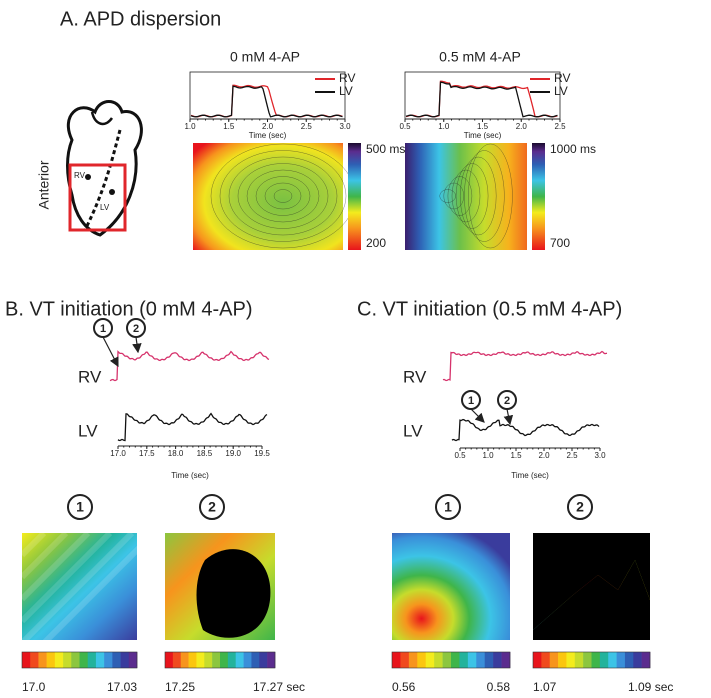 The height and width of the screenshot is (698, 711). I want to click on range-end: 1.09 sec, so click(650, 687).